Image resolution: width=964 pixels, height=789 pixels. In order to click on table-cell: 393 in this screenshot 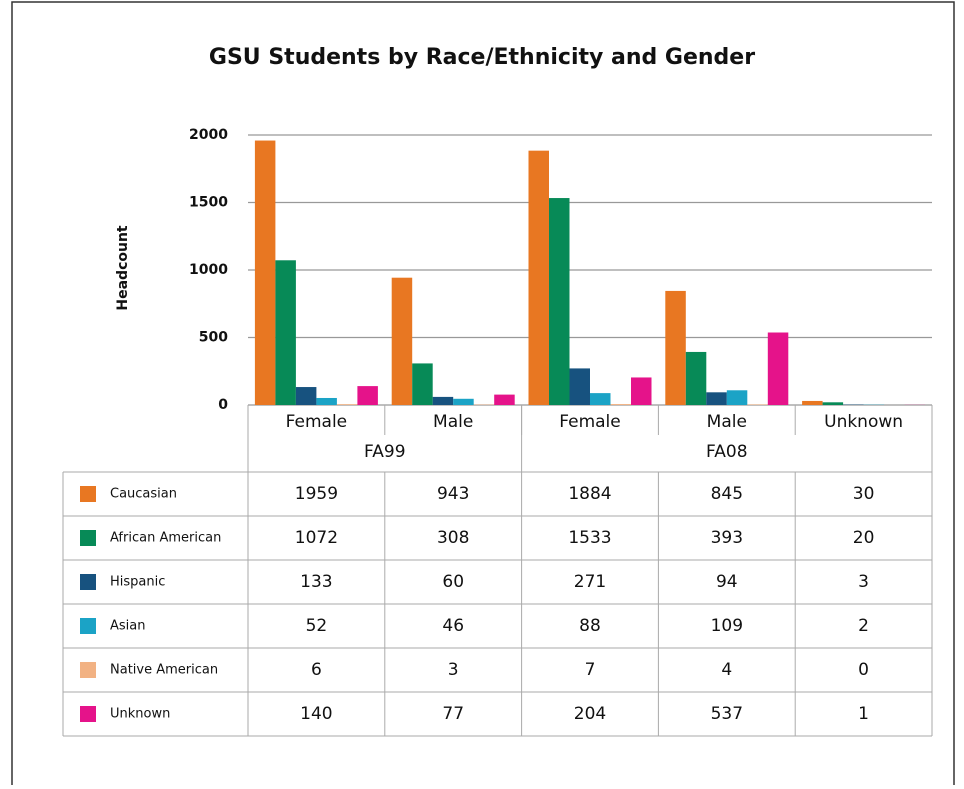, I will do `click(727, 538)`.